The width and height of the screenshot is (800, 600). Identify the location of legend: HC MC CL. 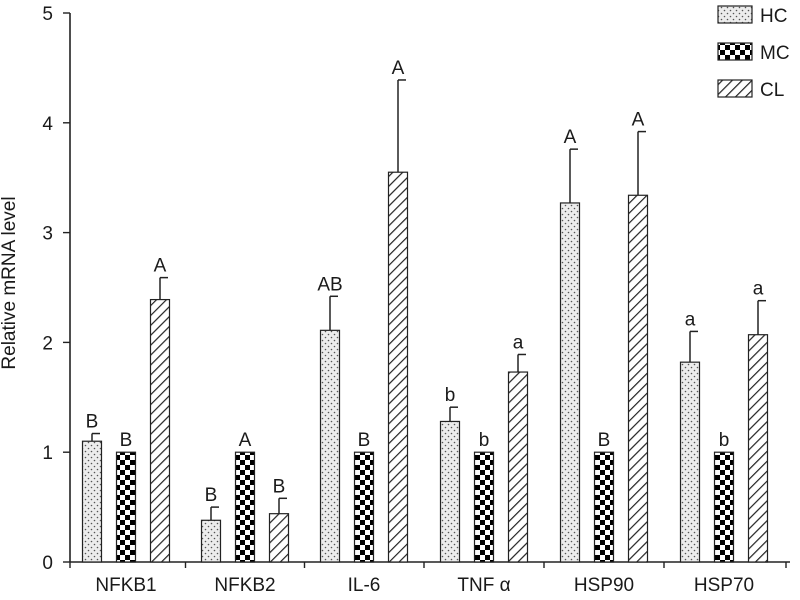
(753, 53).